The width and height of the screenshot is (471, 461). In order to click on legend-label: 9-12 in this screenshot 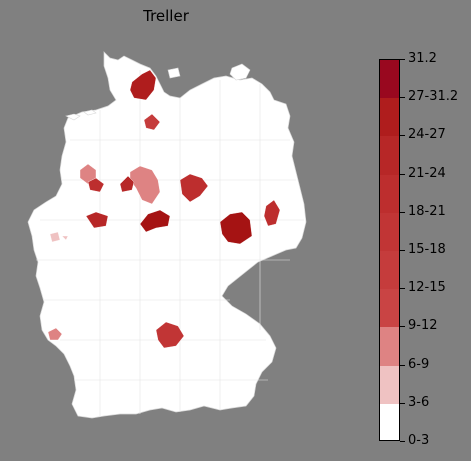, I will do `click(423, 326)`.